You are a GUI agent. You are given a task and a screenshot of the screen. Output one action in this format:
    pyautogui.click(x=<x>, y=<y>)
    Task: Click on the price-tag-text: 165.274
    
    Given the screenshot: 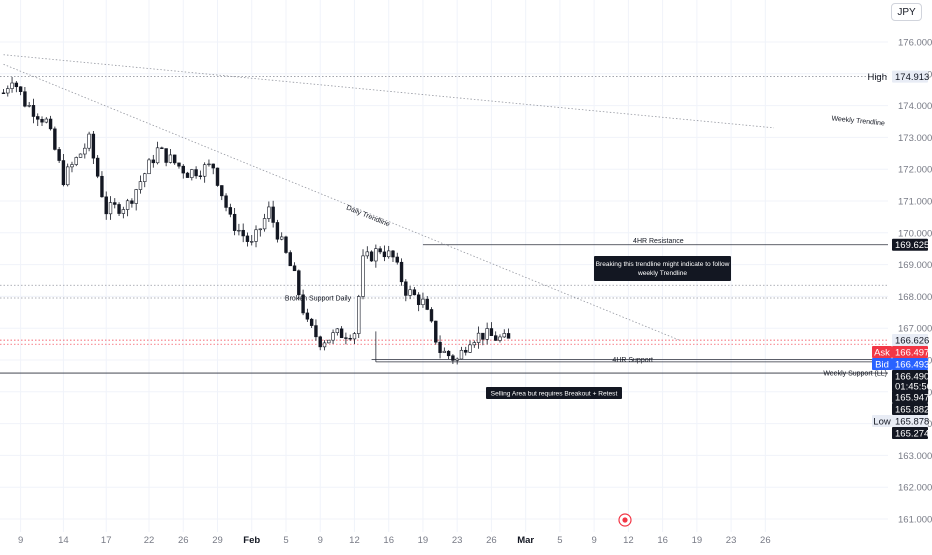 What is the action you would take?
    pyautogui.click(x=912, y=434)
    